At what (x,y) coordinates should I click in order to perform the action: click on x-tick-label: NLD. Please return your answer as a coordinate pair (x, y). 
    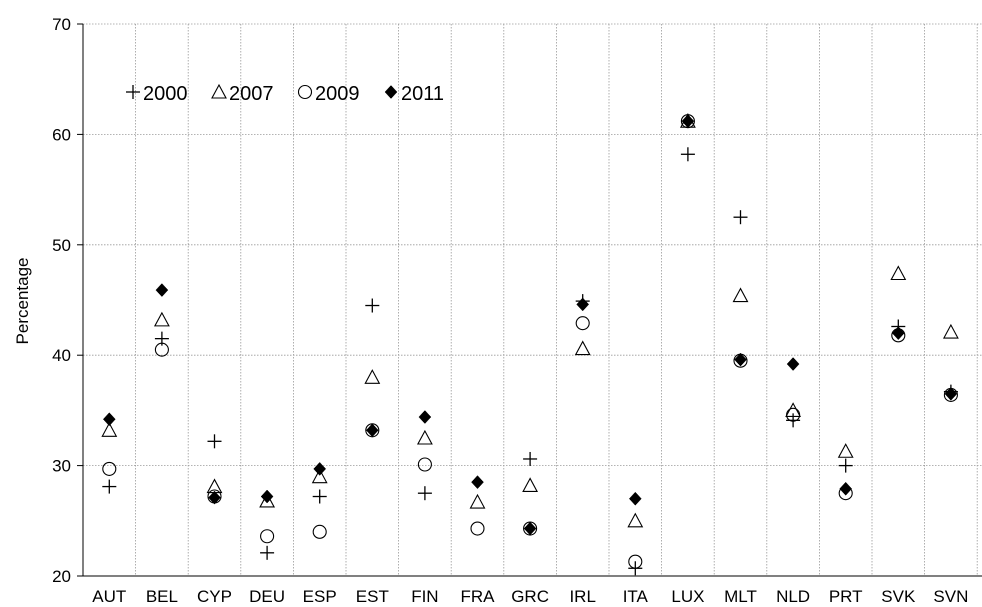
    Looking at the image, I should click on (793, 596).